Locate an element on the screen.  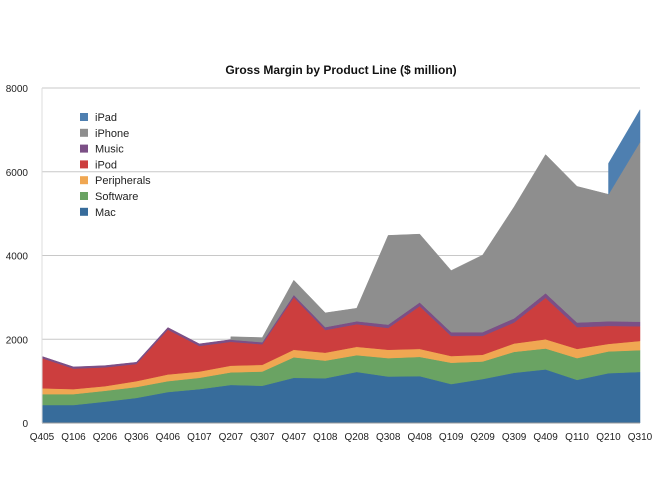
x-tick-label: Q106 is located at coordinates (73, 437).